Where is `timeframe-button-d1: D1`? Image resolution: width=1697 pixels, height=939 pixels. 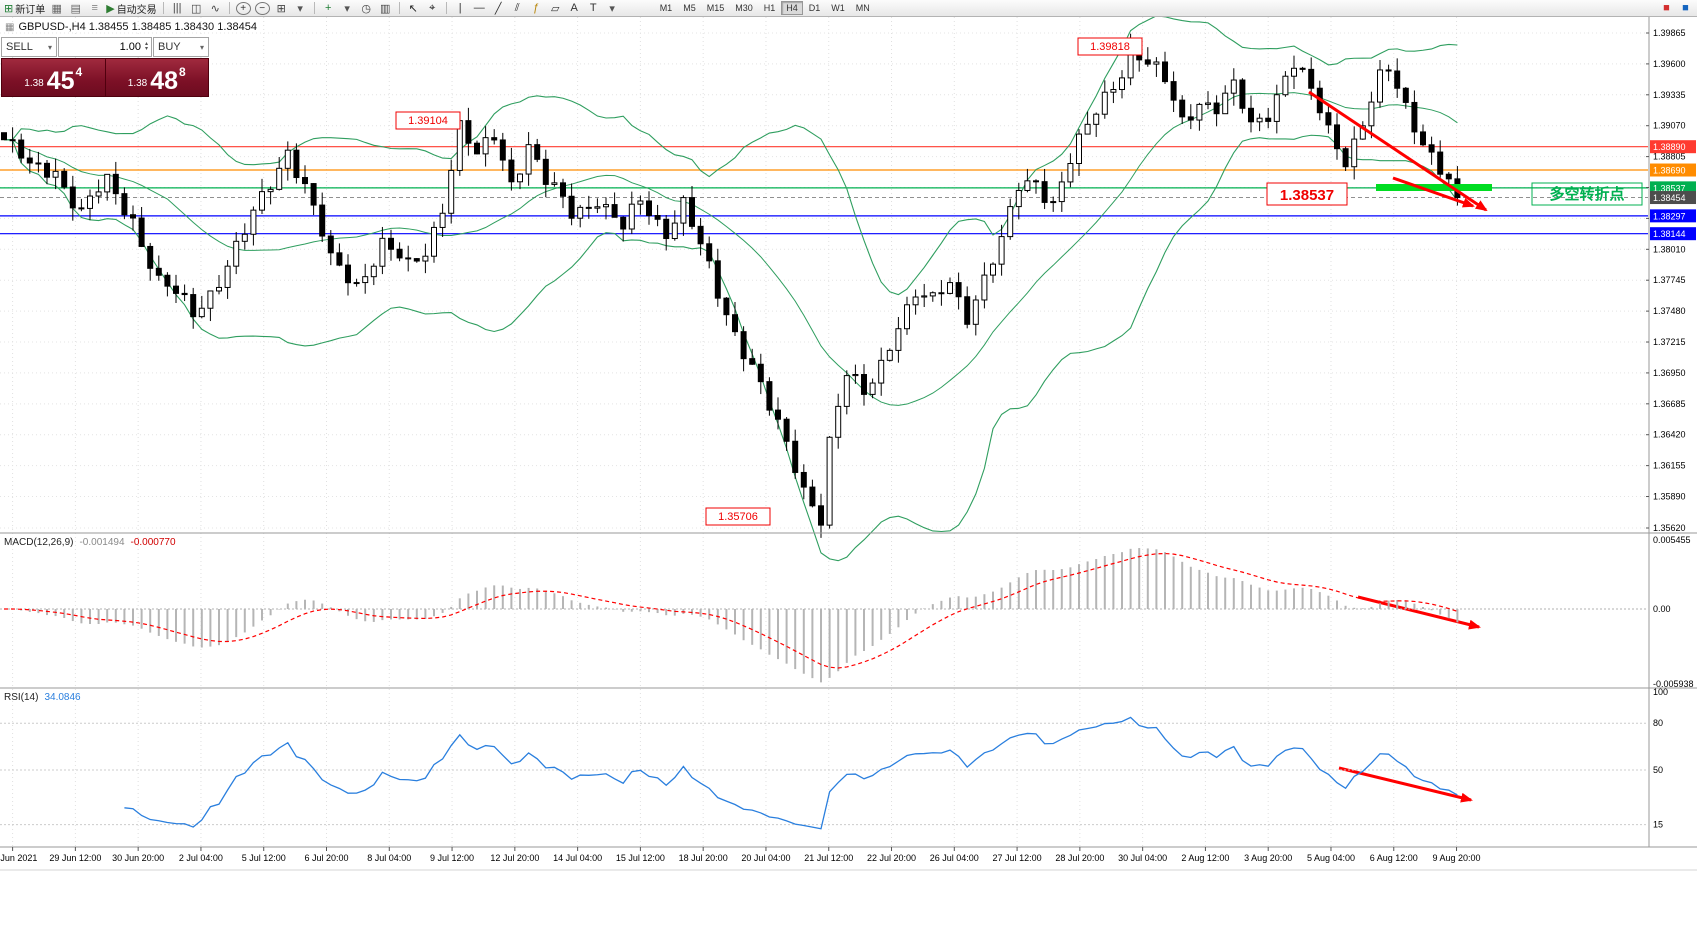 timeframe-button-d1: D1 is located at coordinates (814, 8).